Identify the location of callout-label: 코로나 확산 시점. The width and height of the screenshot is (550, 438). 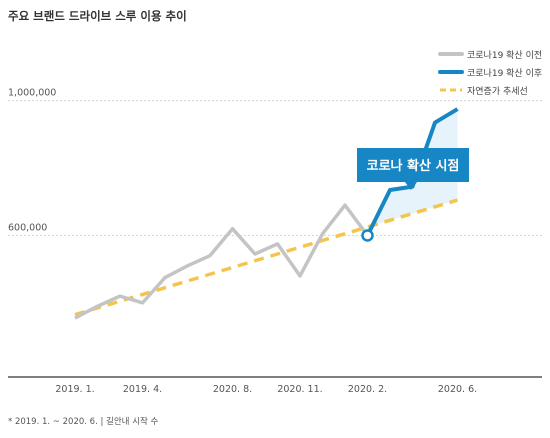
(413, 166).